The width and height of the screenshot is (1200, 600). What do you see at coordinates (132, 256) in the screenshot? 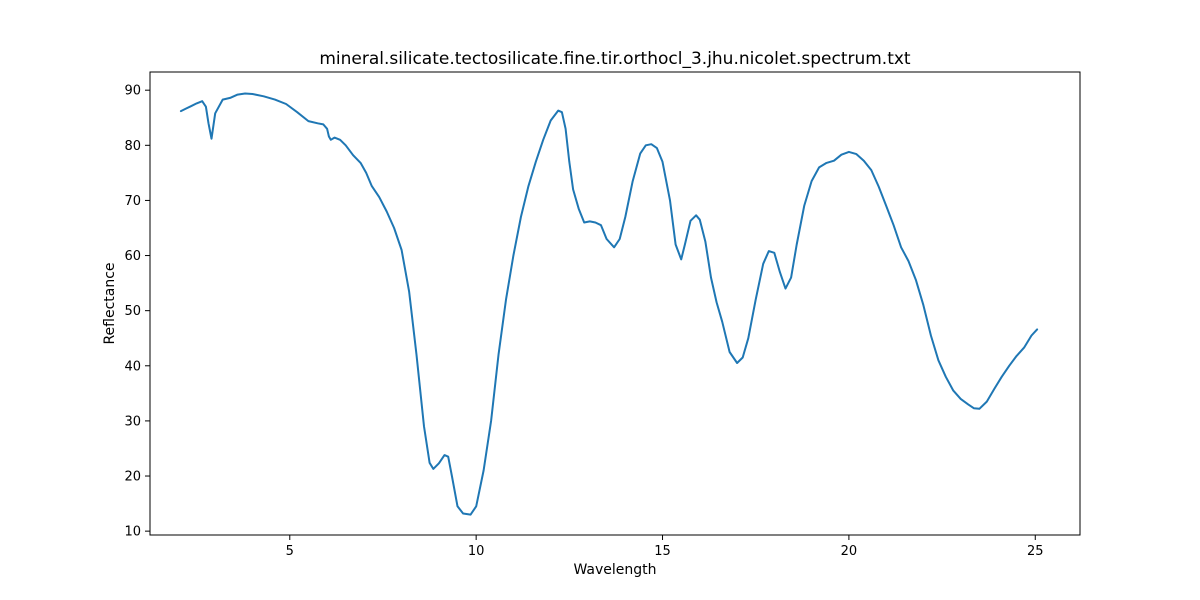
I see `y-tick-label: 60` at bounding box center [132, 256].